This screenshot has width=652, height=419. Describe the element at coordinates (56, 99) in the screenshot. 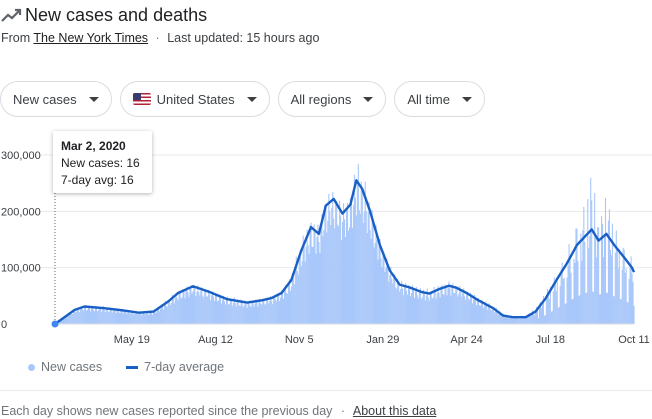

I see `metric-dropdown: New cases` at that location.